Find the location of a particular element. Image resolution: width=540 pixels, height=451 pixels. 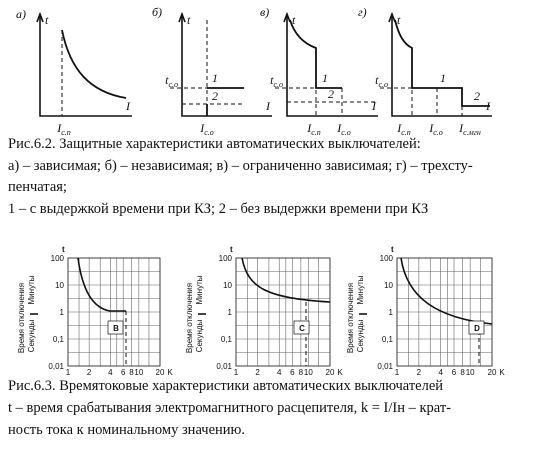

caption-line: пенчатая; is located at coordinates (37, 187).